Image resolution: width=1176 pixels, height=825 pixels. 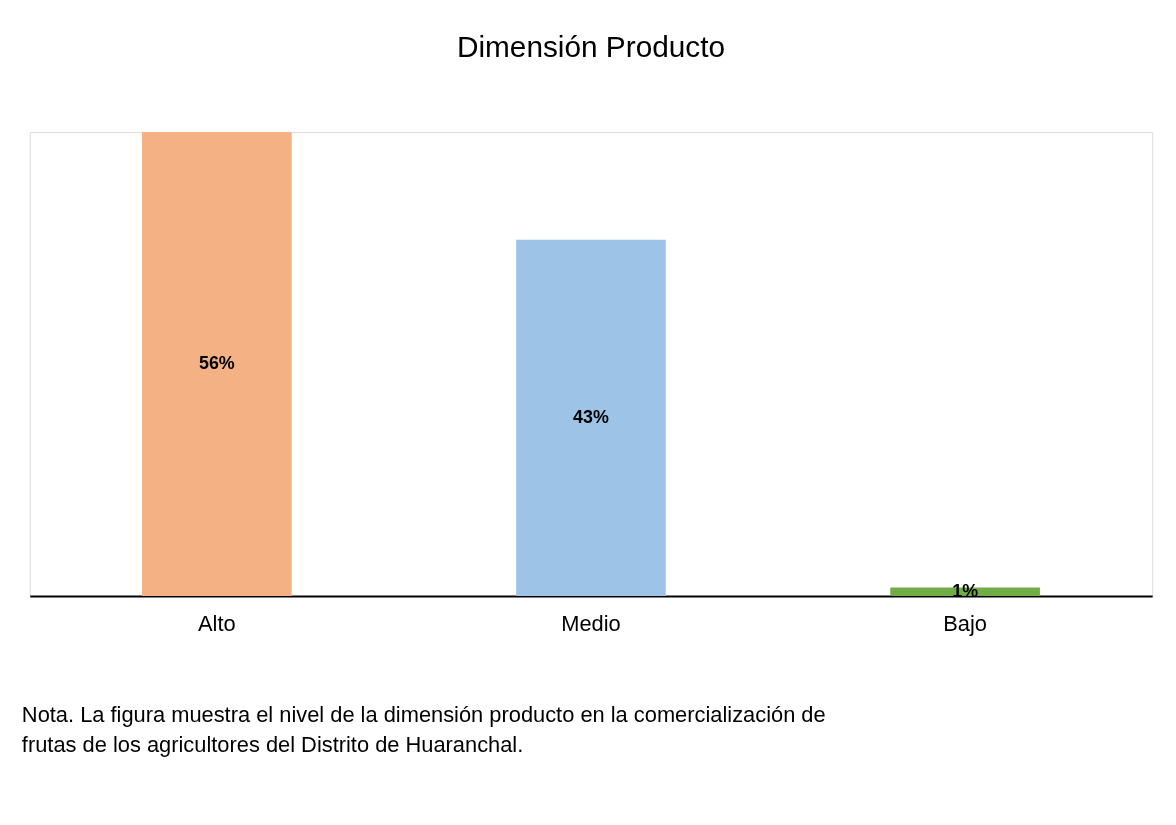 What do you see at coordinates (591, 624) in the screenshot?
I see `x-tick-label: Medio` at bounding box center [591, 624].